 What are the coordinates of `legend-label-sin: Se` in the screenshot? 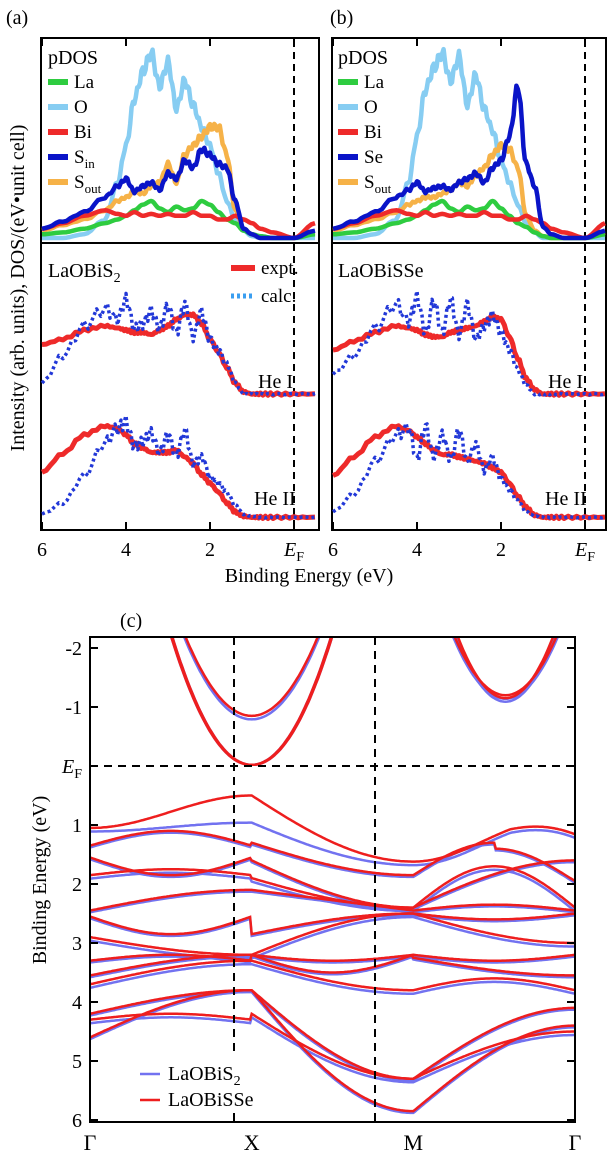 It's located at (373, 157).